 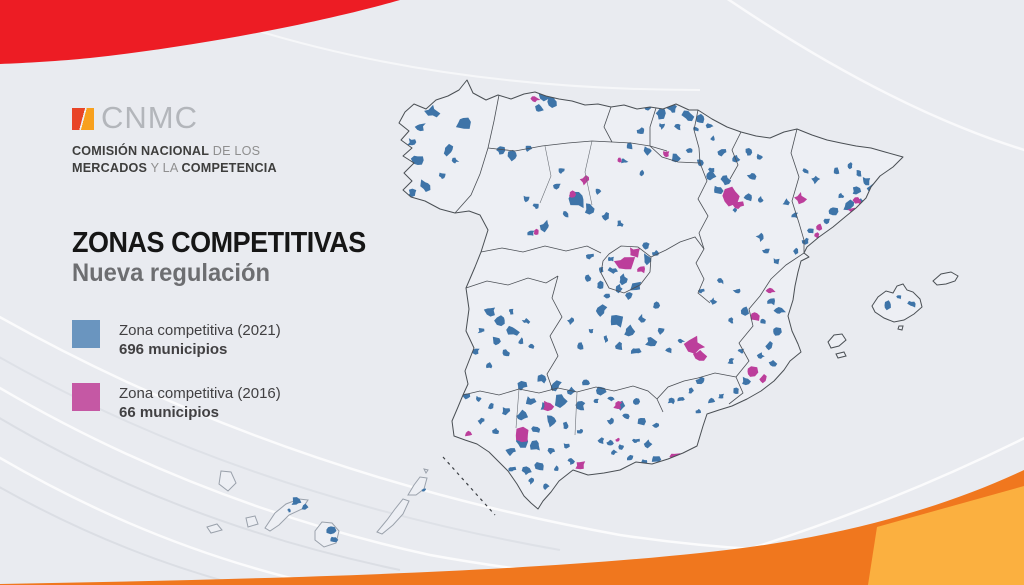 What do you see at coordinates (229, 167) in the screenshot?
I see `tagline2-bold2: COMPETENCIA` at bounding box center [229, 167].